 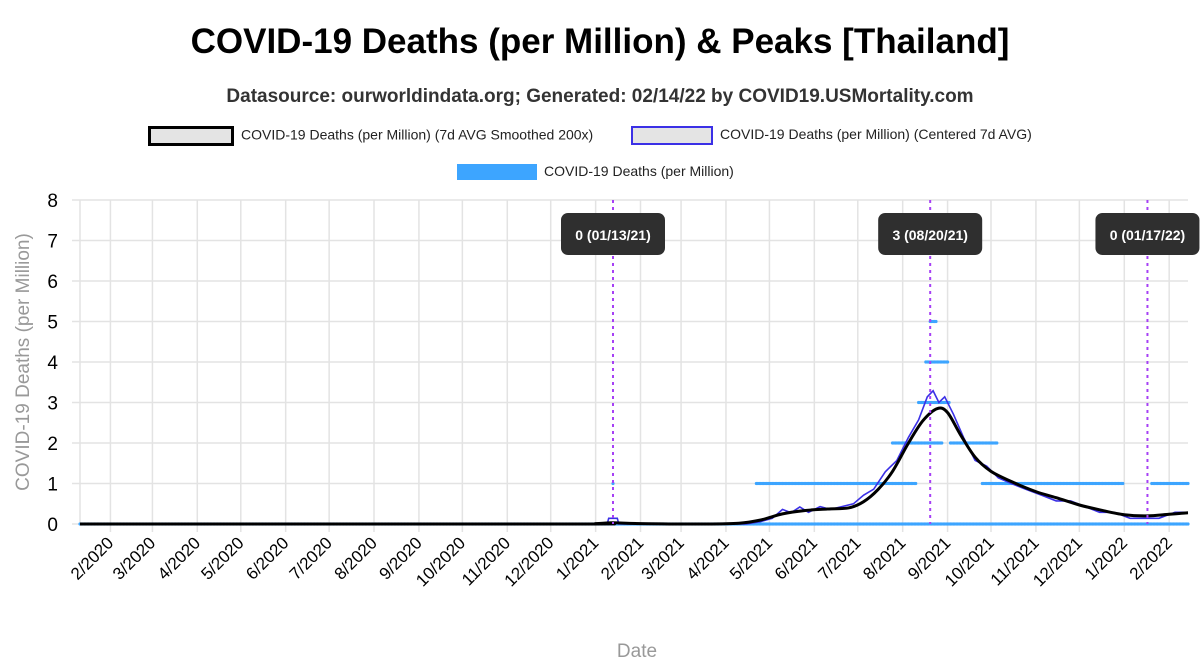 What do you see at coordinates (497, 172) in the screenshot?
I see `legend-swatch-daily` at bounding box center [497, 172].